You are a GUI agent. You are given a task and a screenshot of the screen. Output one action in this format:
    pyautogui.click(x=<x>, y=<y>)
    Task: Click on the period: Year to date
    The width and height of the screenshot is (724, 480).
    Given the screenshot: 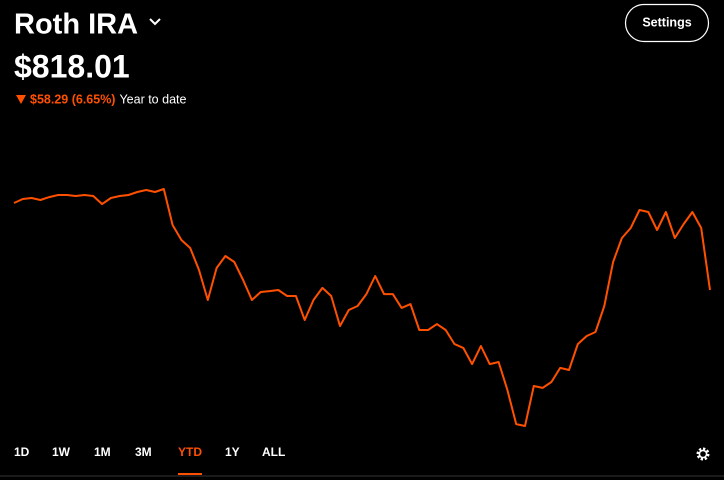 What is the action you would take?
    pyautogui.click(x=152, y=99)
    